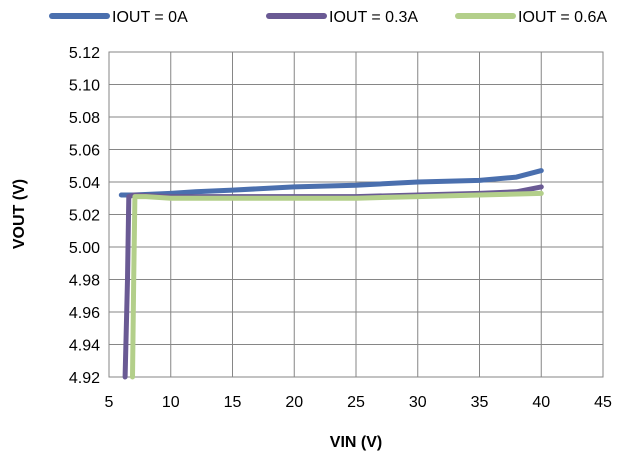 The height and width of the screenshot is (457, 621). Describe the element at coordinates (84, 313) in the screenshot. I see `y-tick-label: 4.96` at that location.